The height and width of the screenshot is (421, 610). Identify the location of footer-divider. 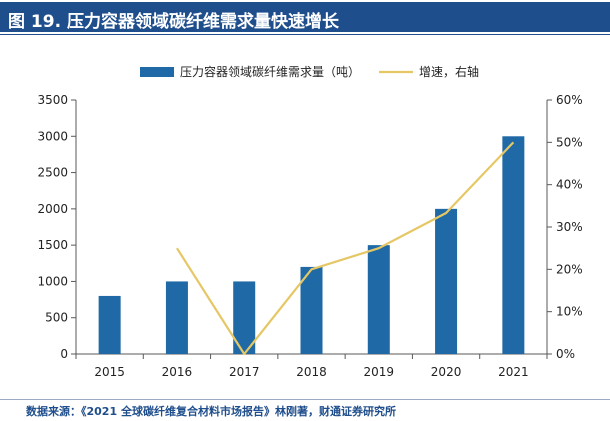
(305, 399).